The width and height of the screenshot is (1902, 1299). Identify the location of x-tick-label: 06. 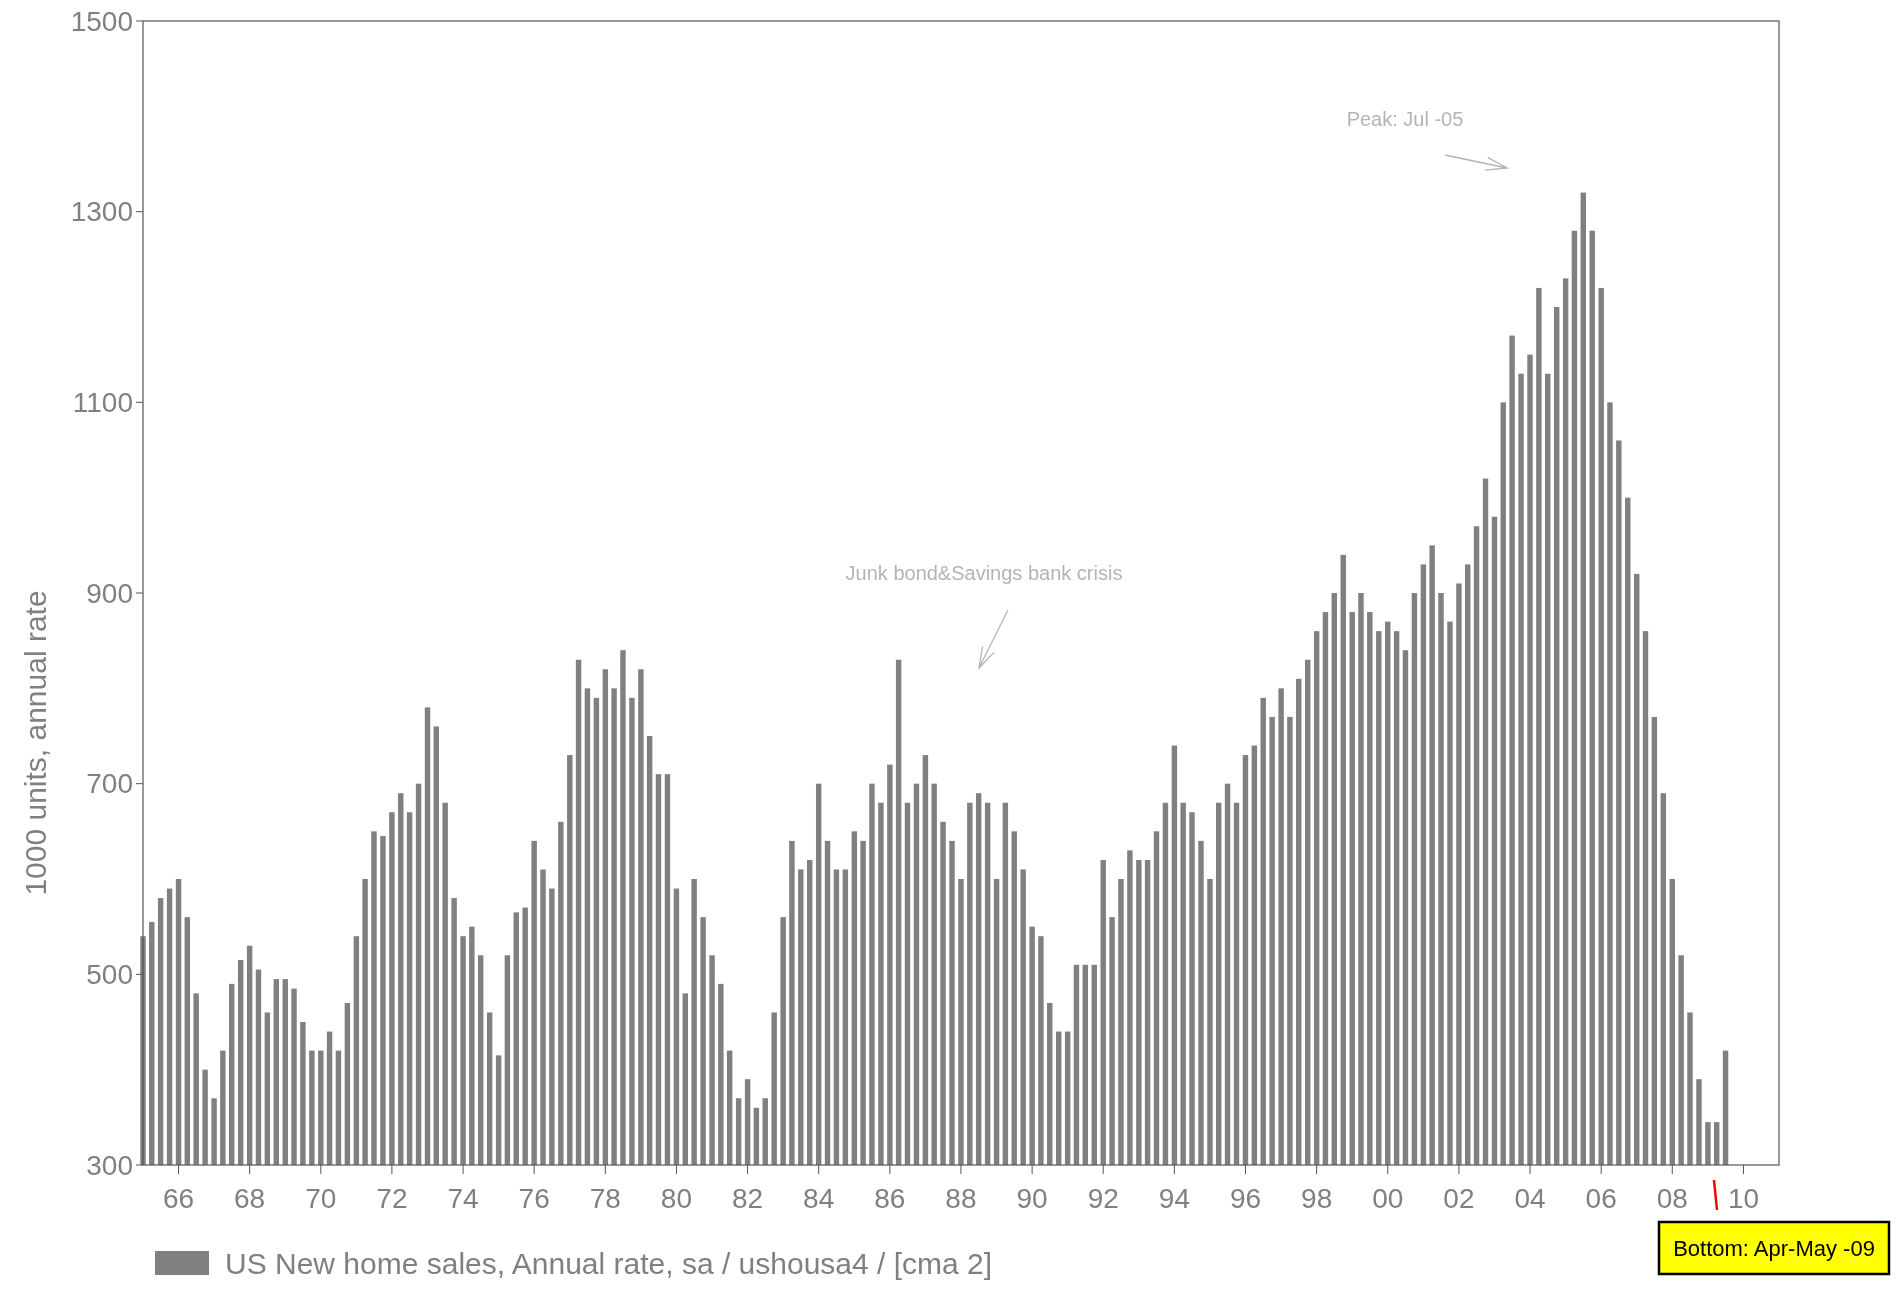
(1601, 1198).